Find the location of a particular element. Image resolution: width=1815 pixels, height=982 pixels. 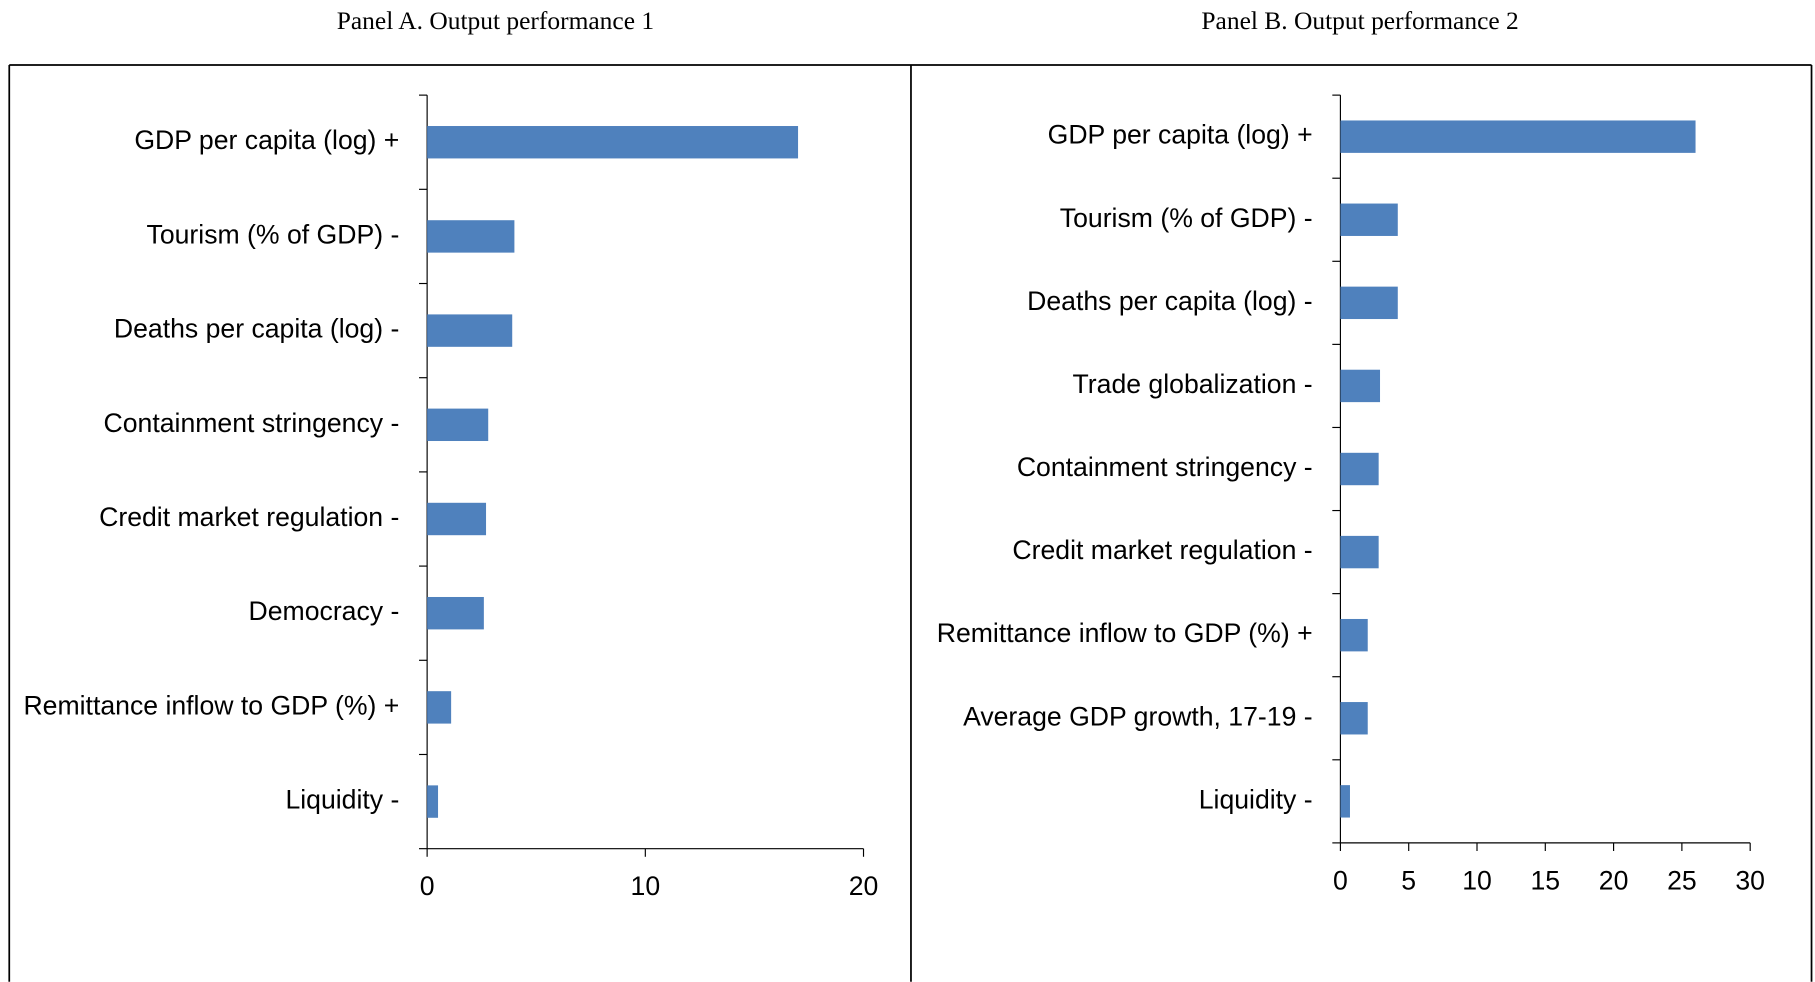

category-label: Democracy - is located at coordinates (324, 611).